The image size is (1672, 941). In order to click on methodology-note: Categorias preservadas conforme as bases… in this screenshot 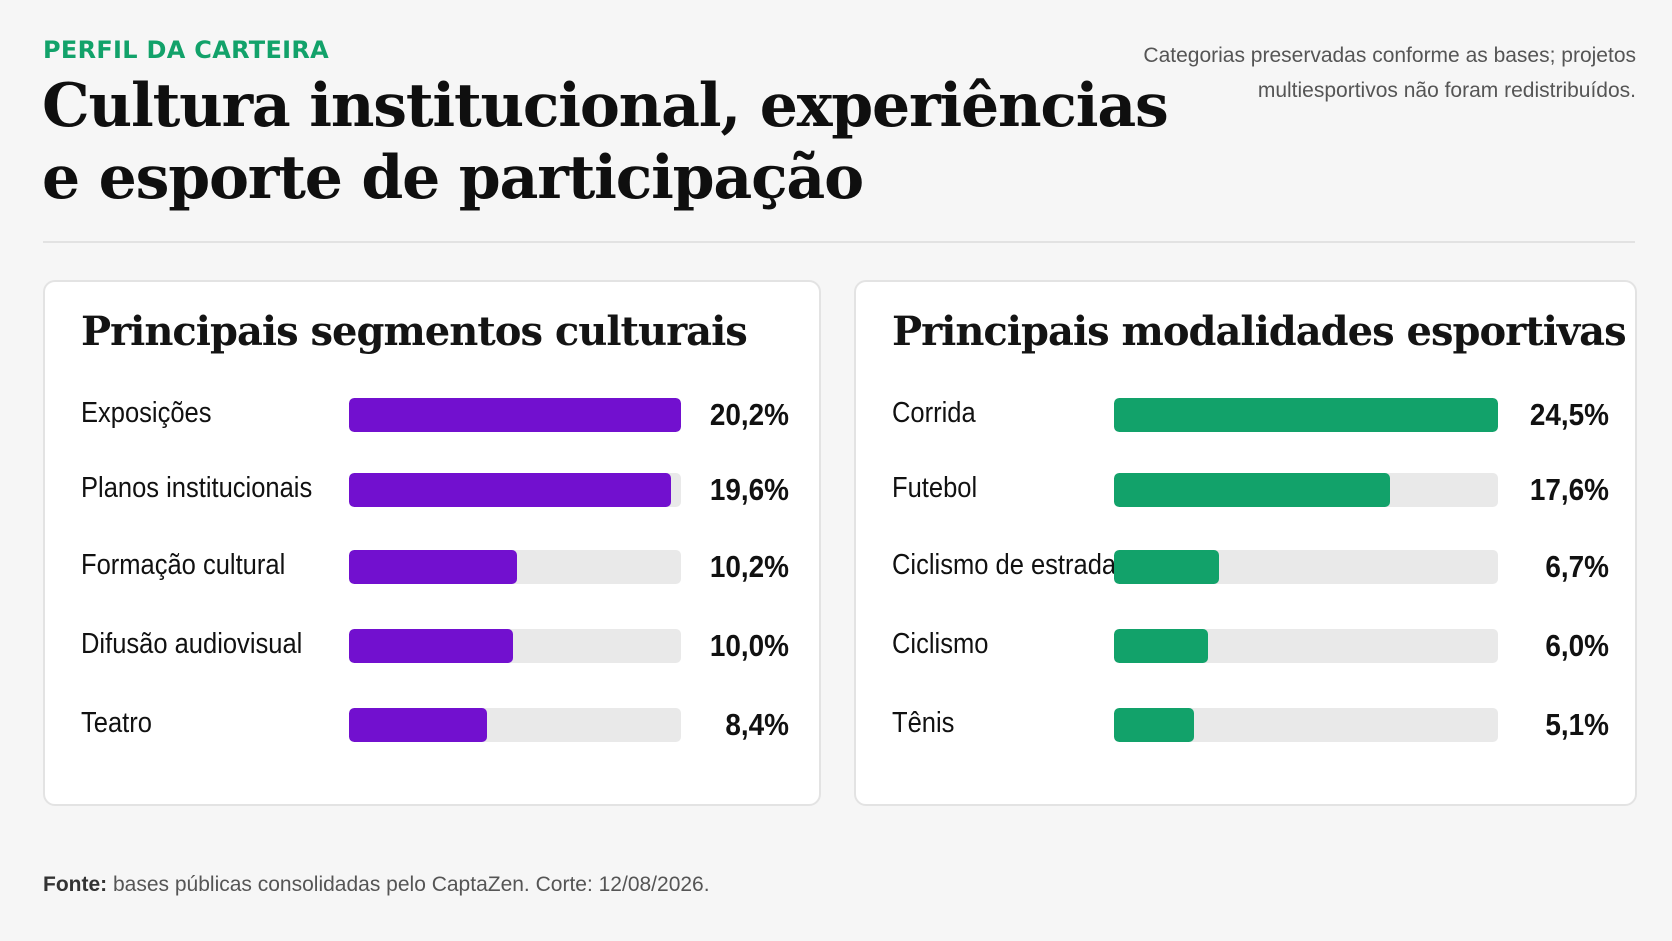, I will do `click(1389, 73)`.